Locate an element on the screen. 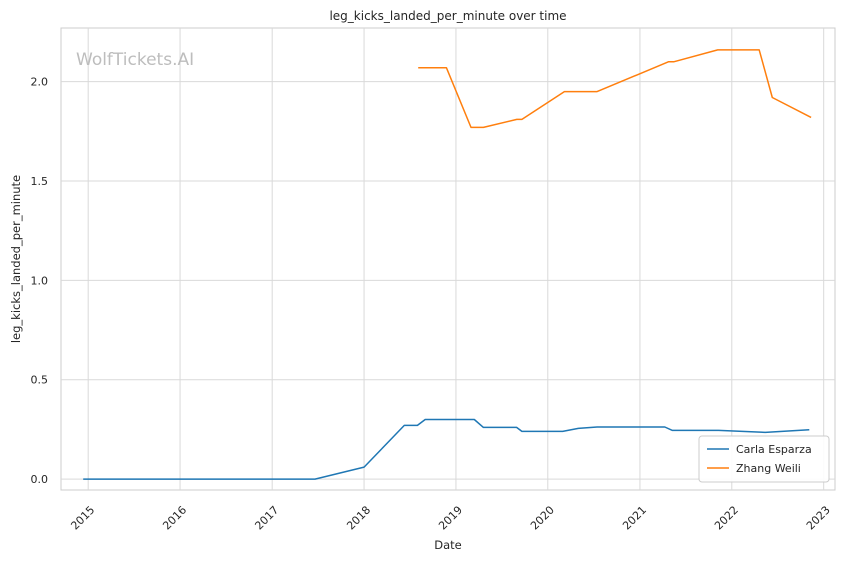 This screenshot has width=844, height=561. legend-box is located at coordinates (764, 459).